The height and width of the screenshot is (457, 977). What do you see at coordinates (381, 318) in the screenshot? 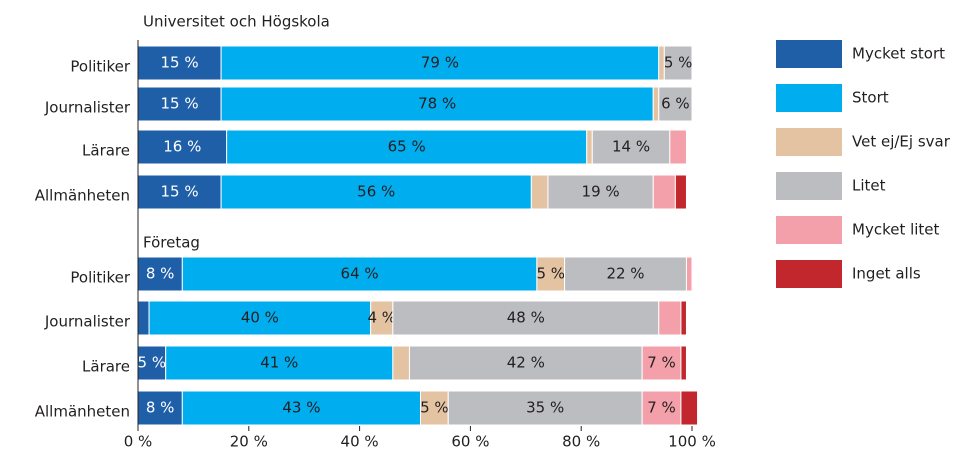
I see `data-label: 4 %` at bounding box center [381, 318].